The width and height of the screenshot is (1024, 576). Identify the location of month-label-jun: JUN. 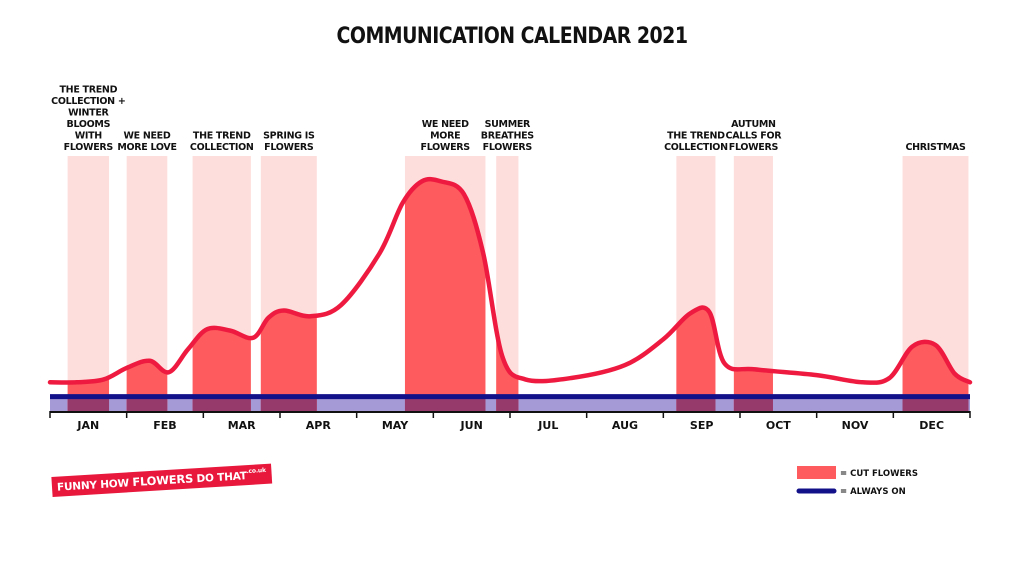
(471, 425).